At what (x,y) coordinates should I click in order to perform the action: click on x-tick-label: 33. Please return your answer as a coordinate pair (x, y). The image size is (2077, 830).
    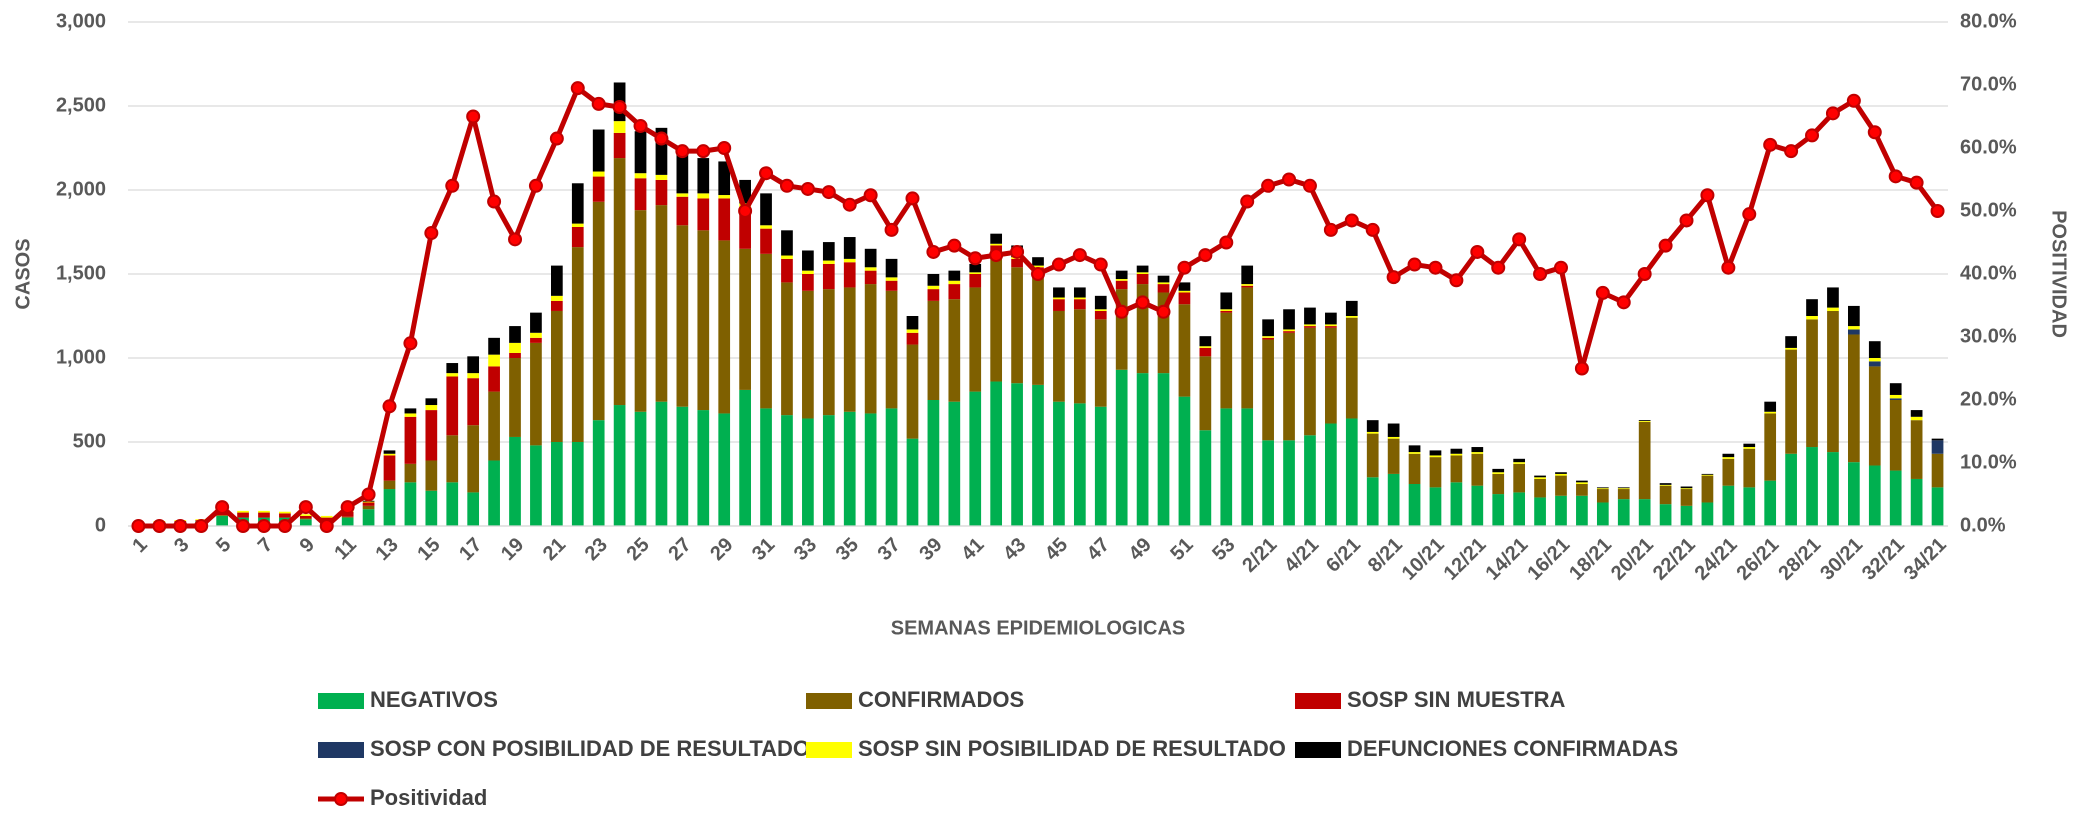
    Looking at the image, I should click on (805, 549).